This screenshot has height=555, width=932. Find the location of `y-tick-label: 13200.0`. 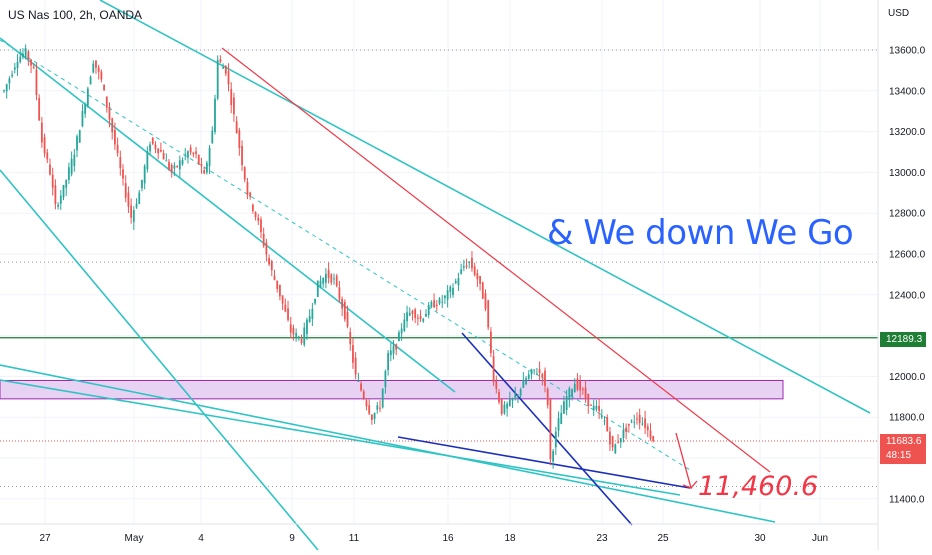

y-tick-label: 13200.0 is located at coordinates (907, 132).